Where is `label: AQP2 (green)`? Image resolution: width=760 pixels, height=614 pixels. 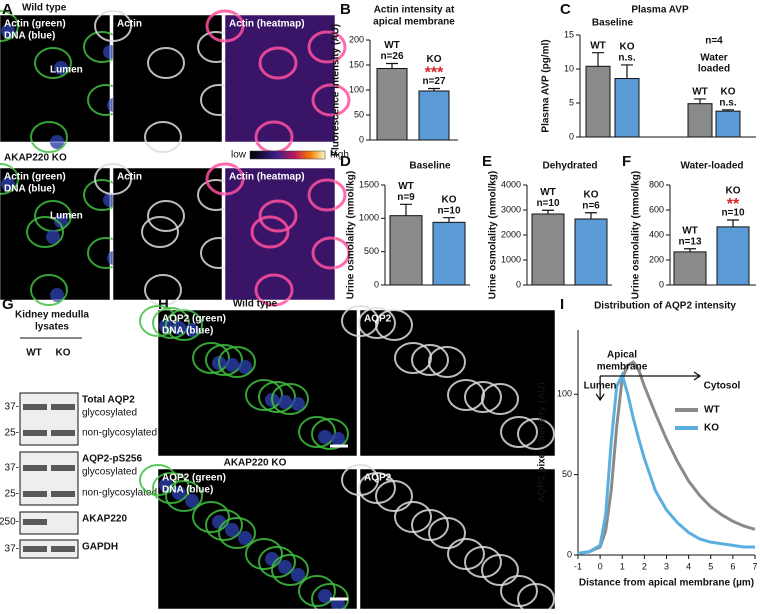 label: AQP2 (green) is located at coordinates (194, 319).